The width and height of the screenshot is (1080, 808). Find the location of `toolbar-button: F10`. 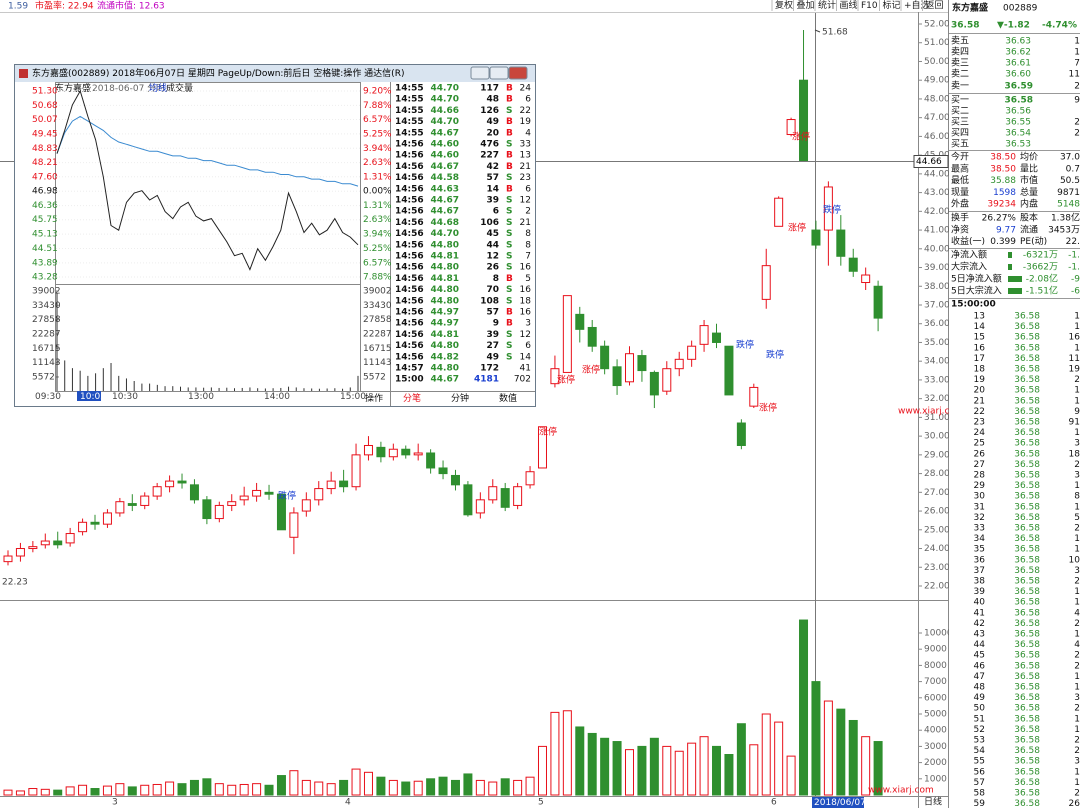

toolbar-button: F10 is located at coordinates (869, 6).